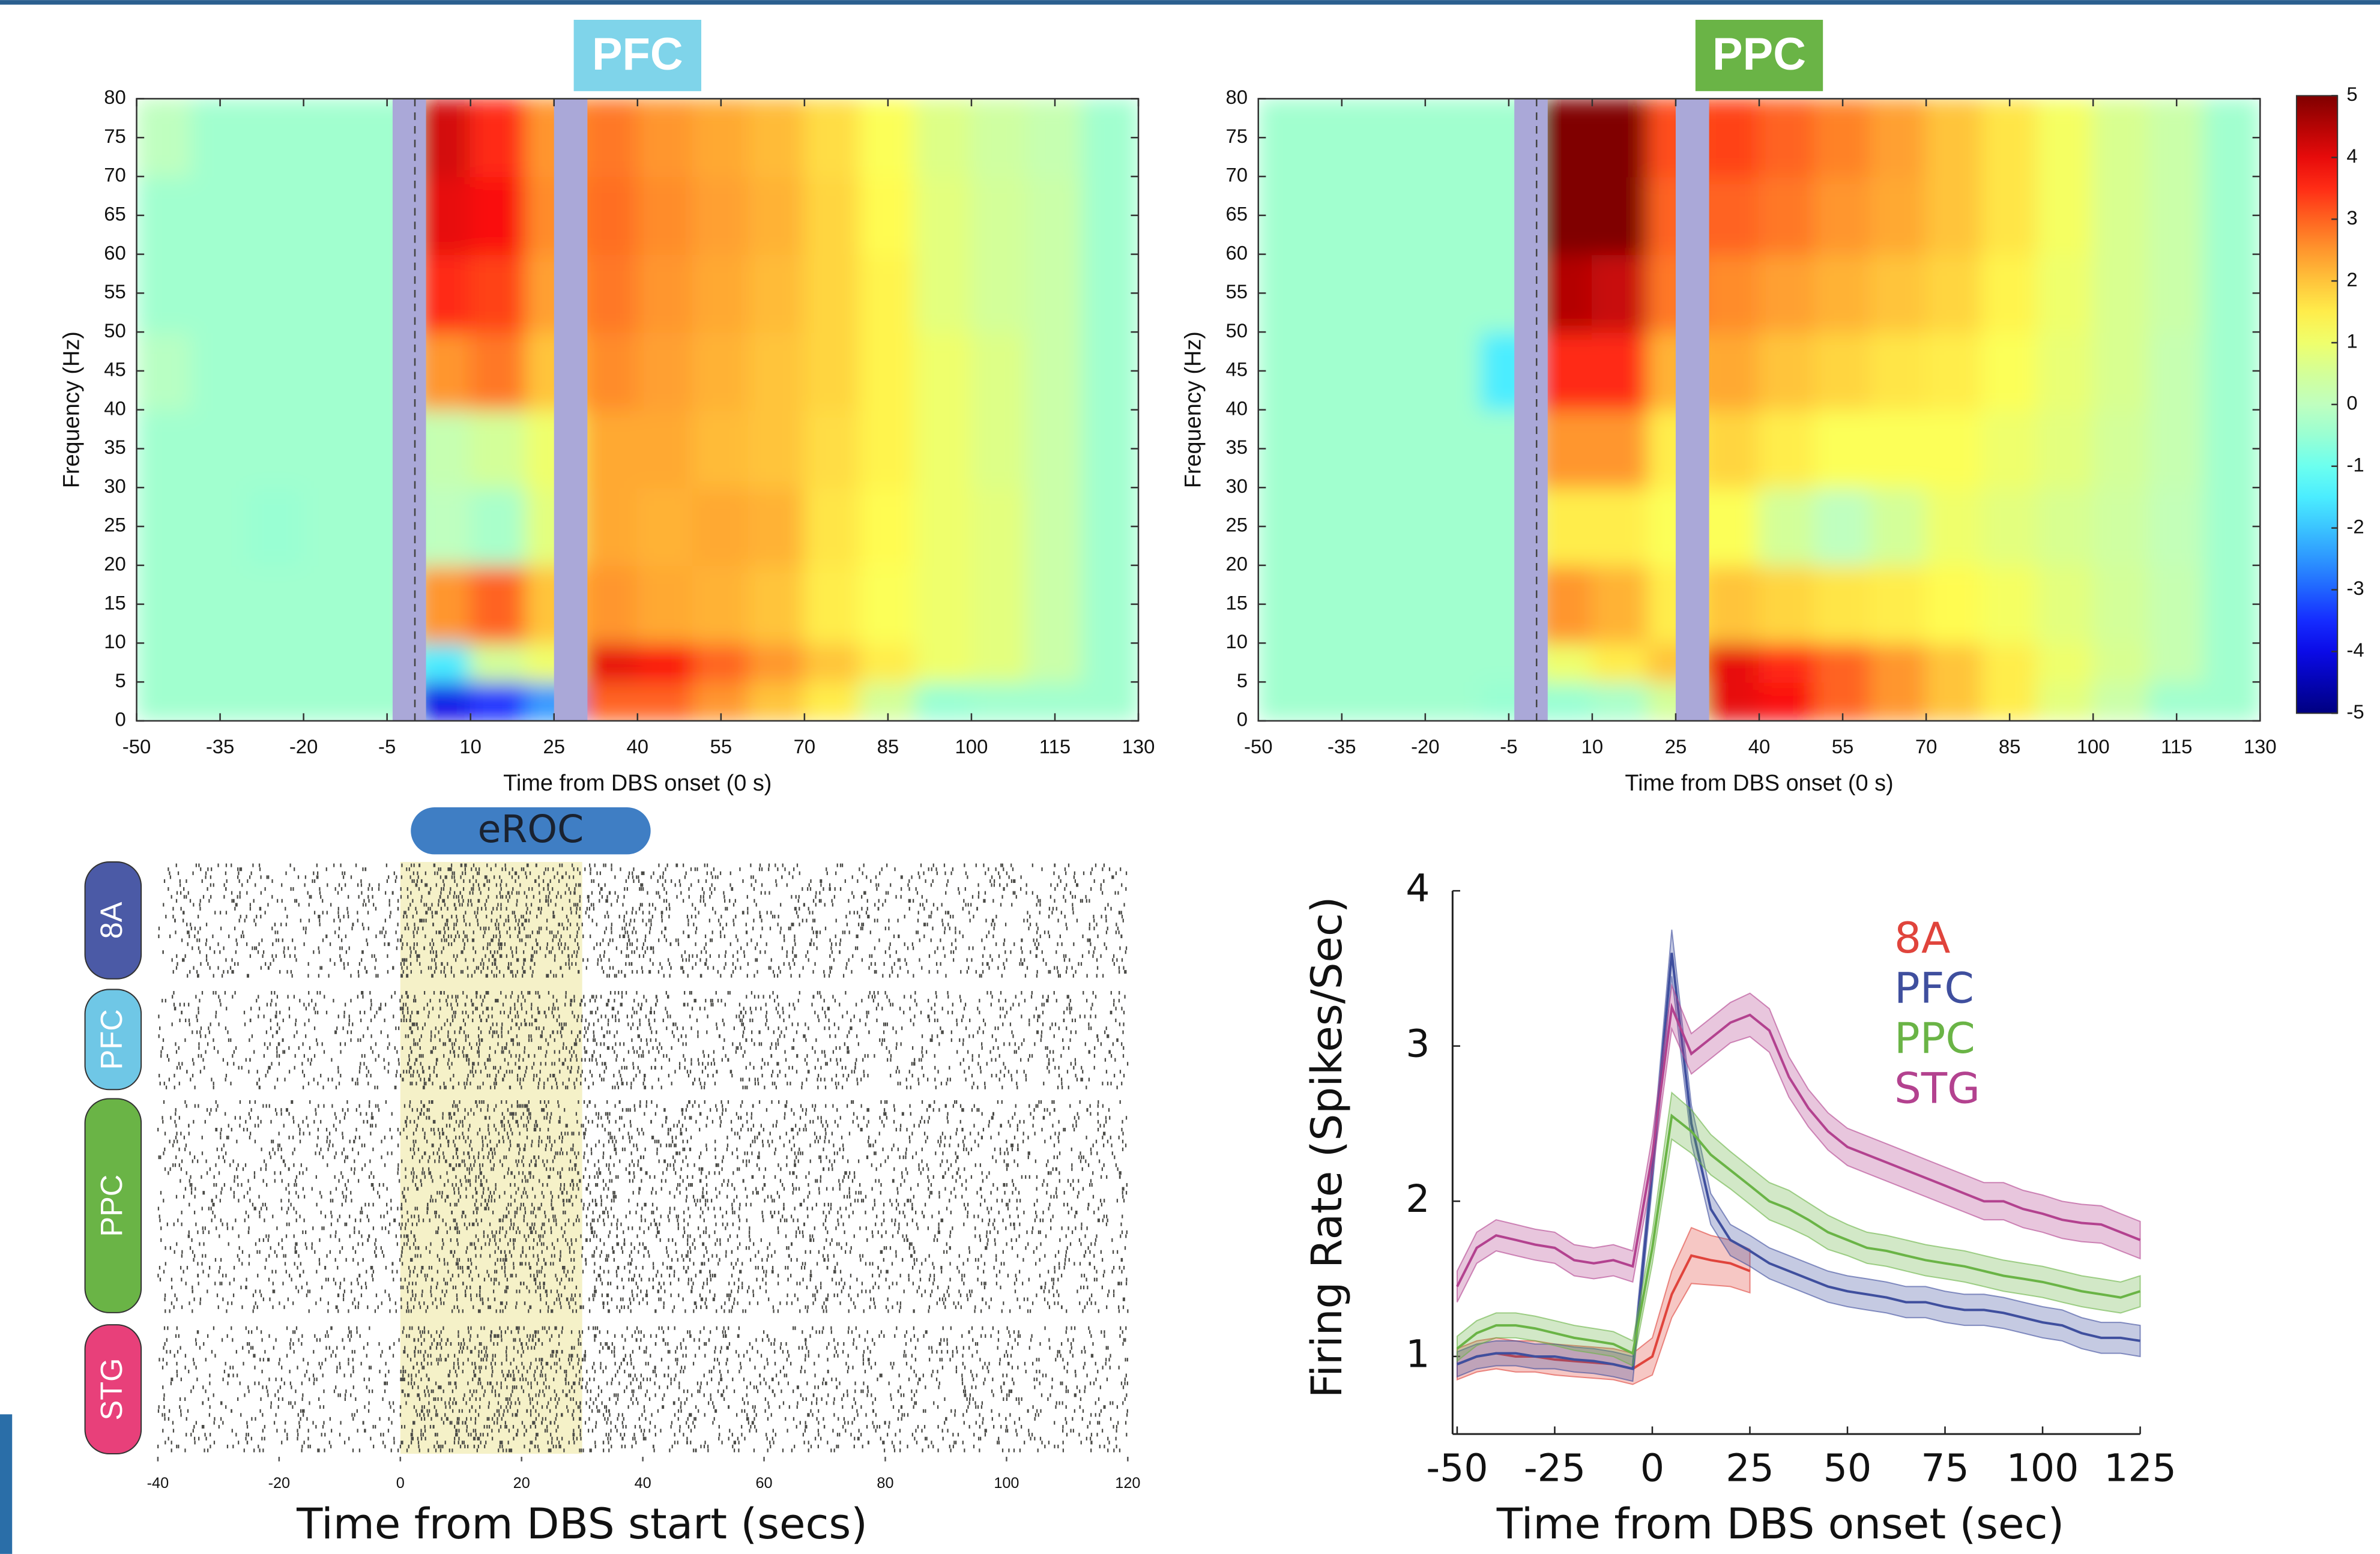  I want to click on side-tab, so click(6, 1484).